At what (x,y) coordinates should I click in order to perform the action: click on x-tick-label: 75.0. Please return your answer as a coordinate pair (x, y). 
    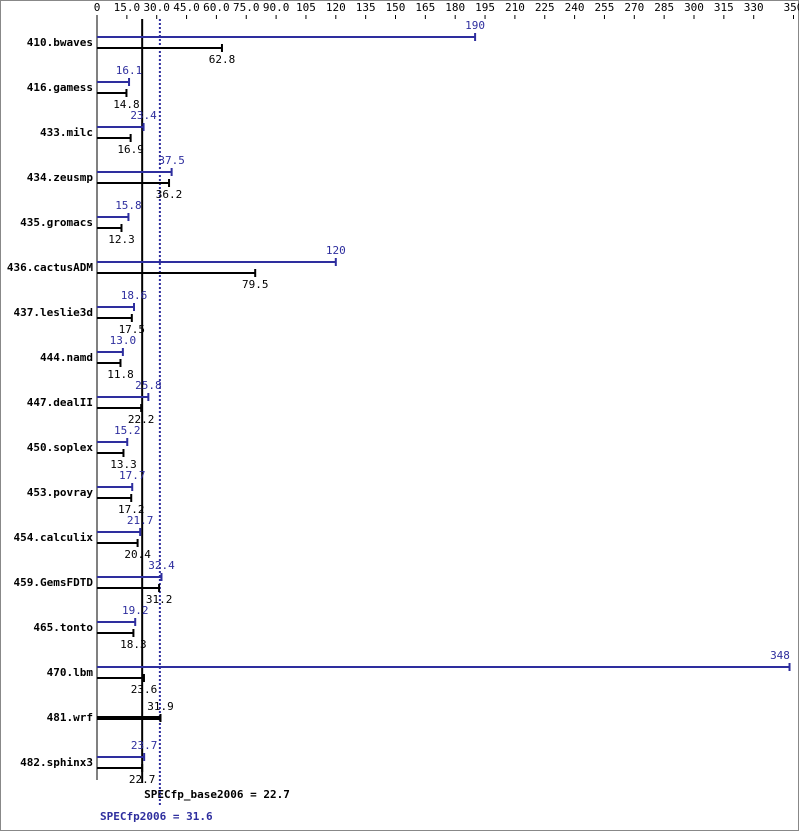
    Looking at the image, I should click on (246, 7).